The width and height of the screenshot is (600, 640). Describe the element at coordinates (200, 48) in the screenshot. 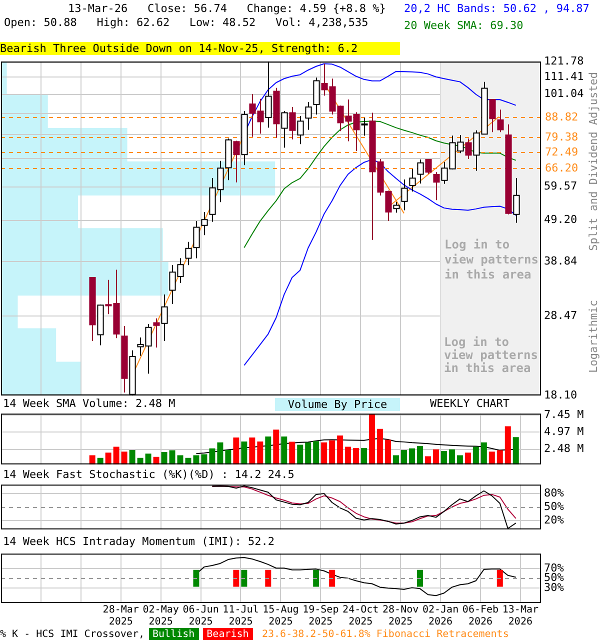

I see `text: Bearish Three Outside Down on 14-Nov-25, Strength: 6.2` at that location.